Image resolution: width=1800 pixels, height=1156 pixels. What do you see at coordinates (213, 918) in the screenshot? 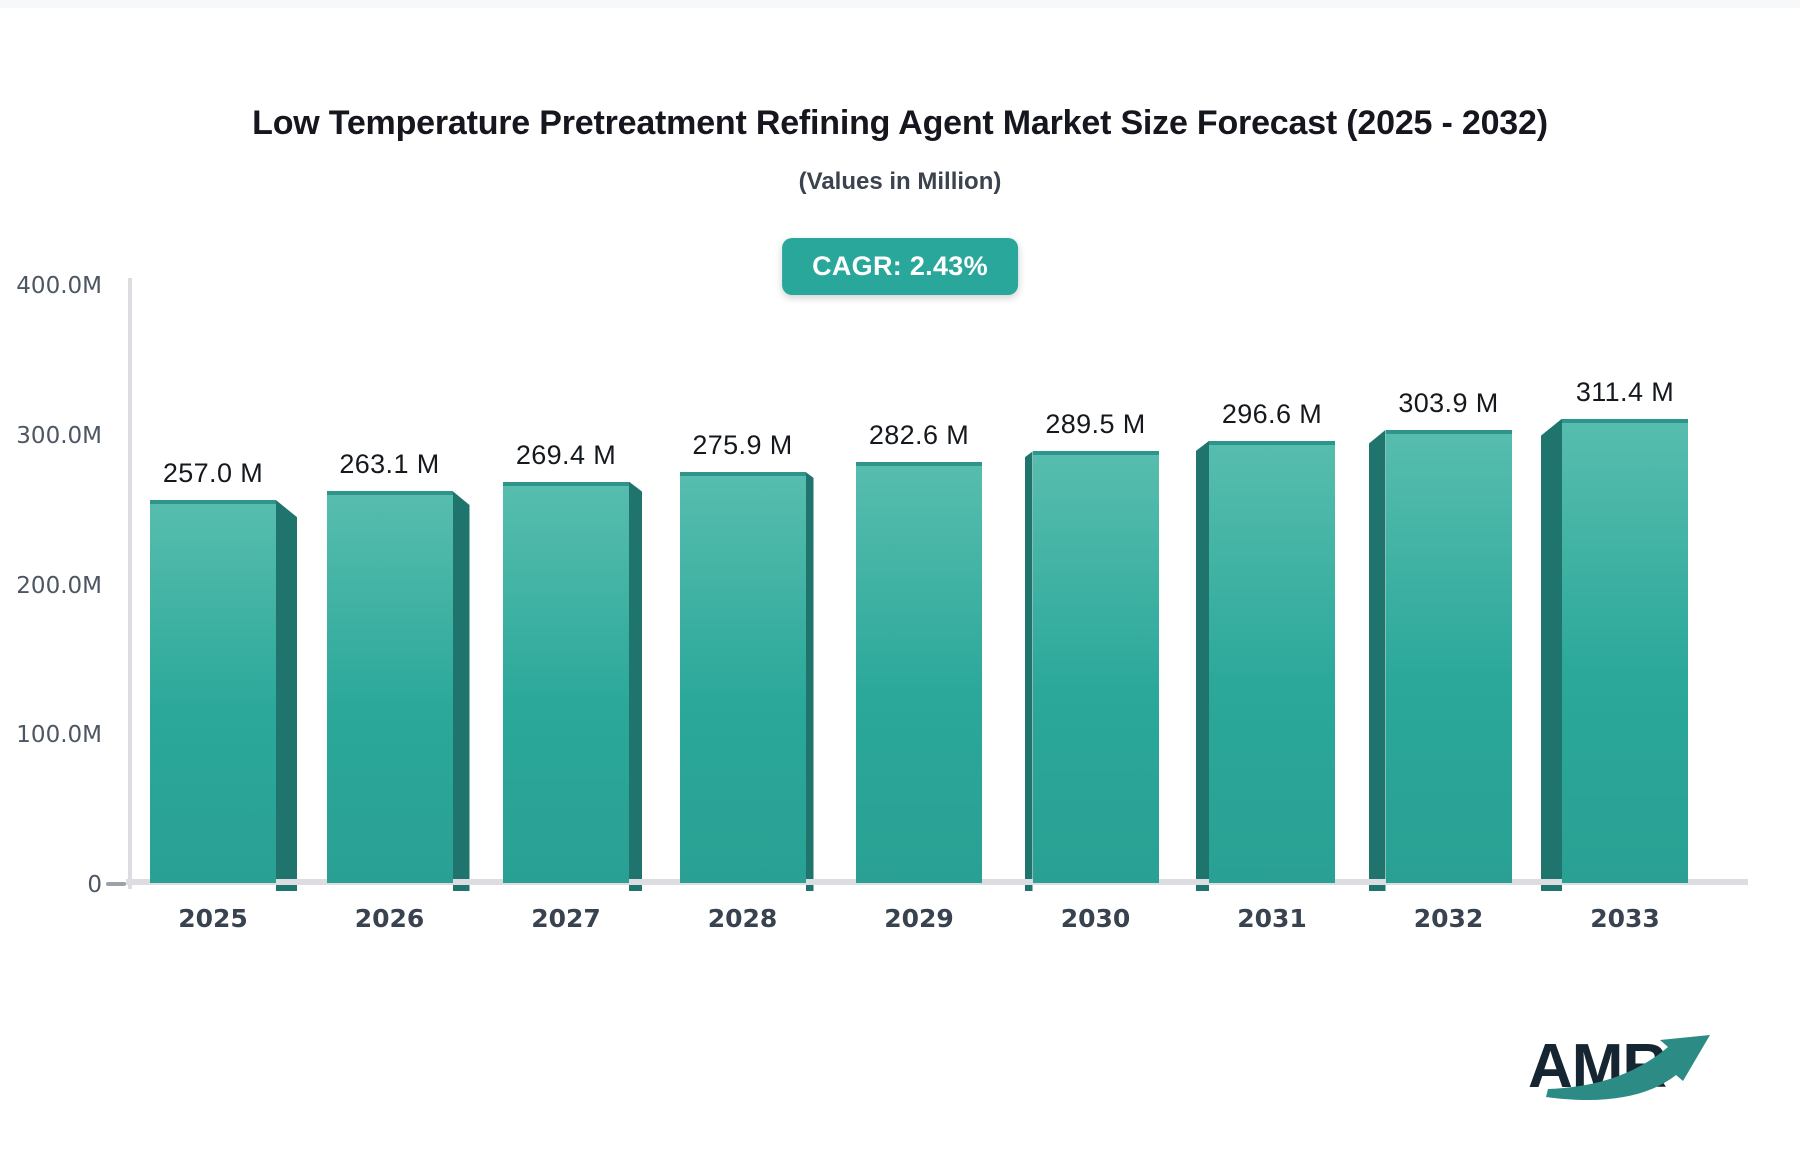
I see `x-axis-label-2025: 2025` at bounding box center [213, 918].